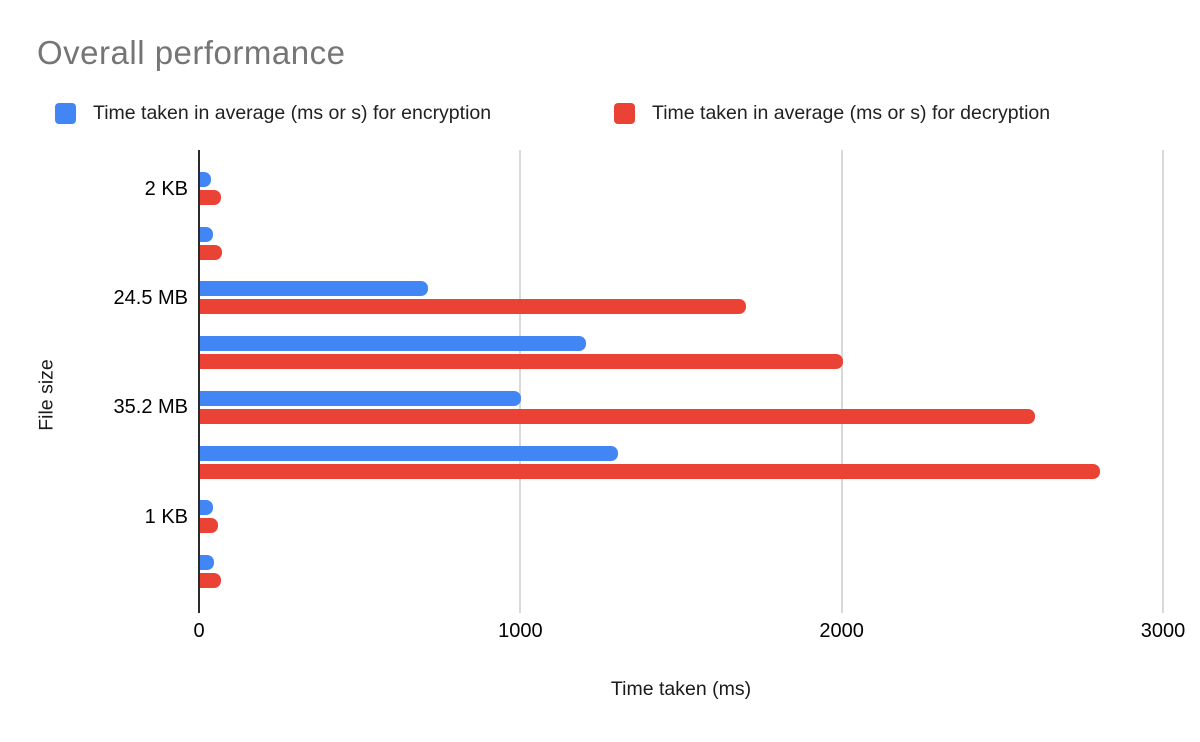  Describe the element at coordinates (166, 516) in the screenshot. I see `category-label: 1 KB` at that location.